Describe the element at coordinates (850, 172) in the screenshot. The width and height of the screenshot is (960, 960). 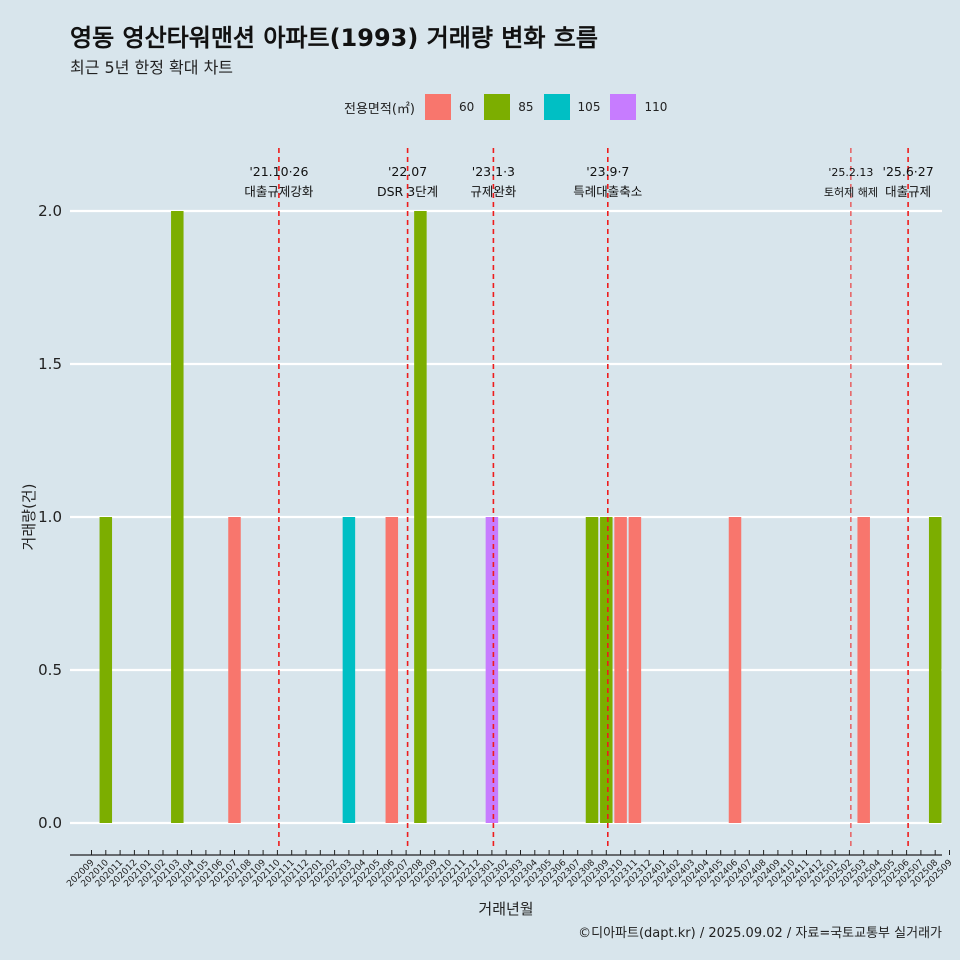
I see `event-date-label: '25.2.13` at that location.